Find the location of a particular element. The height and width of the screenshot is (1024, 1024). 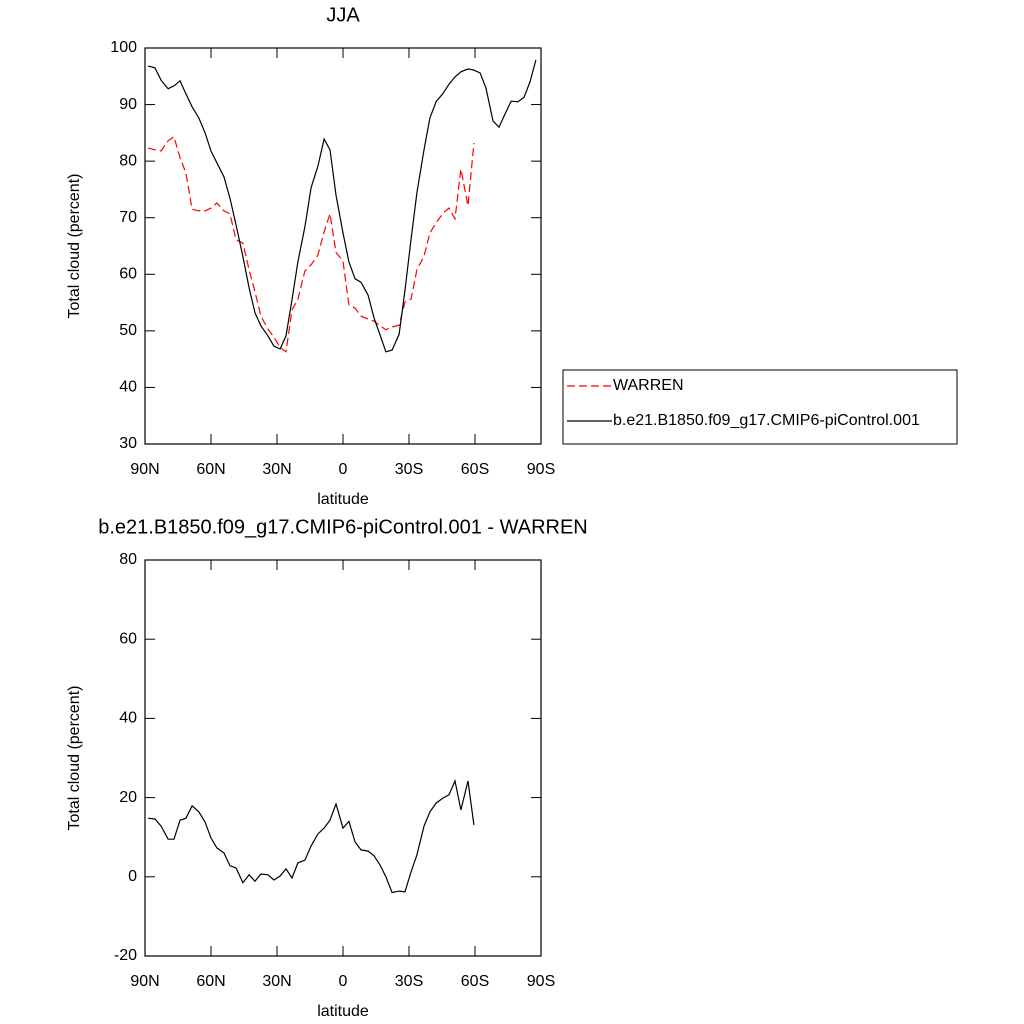

legend-box is located at coordinates (760, 407).